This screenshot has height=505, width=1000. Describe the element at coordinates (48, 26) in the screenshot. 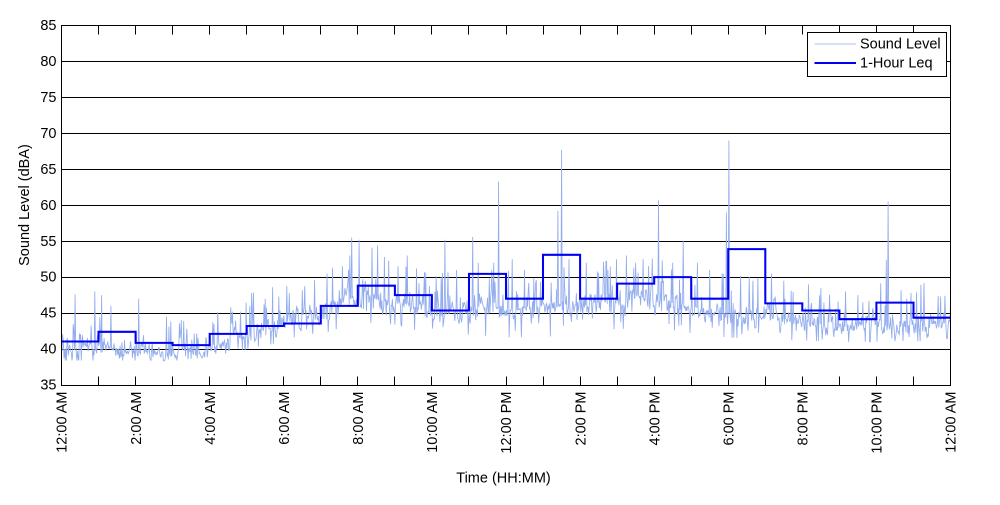

I see `svg-text: 85` at that location.